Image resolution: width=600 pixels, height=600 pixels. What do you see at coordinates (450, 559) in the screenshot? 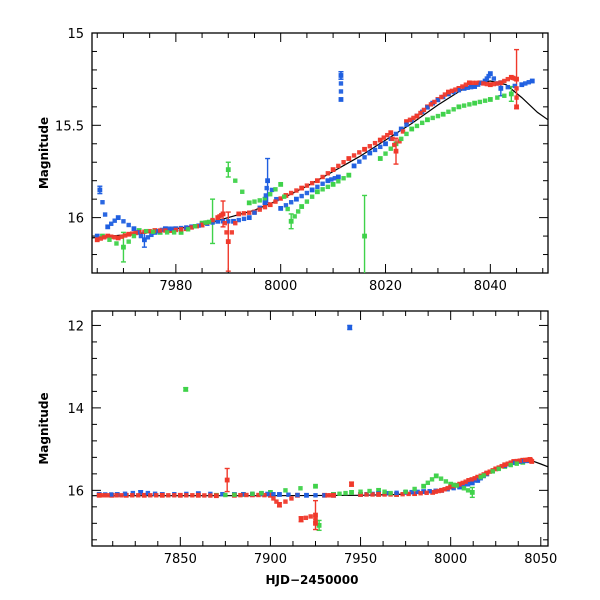
I see `x-tick-label: 8000` at bounding box center [450, 559].